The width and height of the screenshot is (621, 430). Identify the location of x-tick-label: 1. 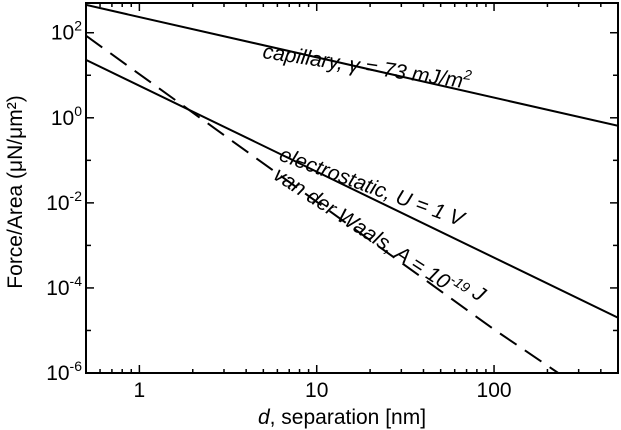
(140, 390).